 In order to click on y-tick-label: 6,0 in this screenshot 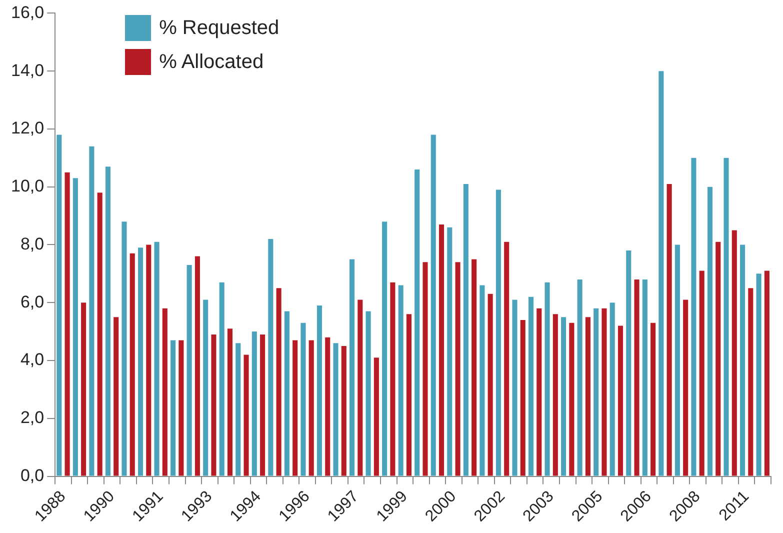, I will do `click(32, 302)`.